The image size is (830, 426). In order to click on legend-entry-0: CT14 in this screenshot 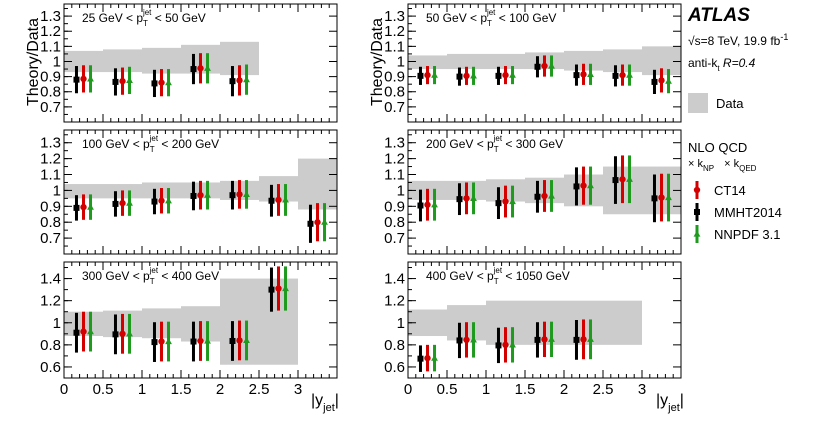, I will do `click(730, 190)`.